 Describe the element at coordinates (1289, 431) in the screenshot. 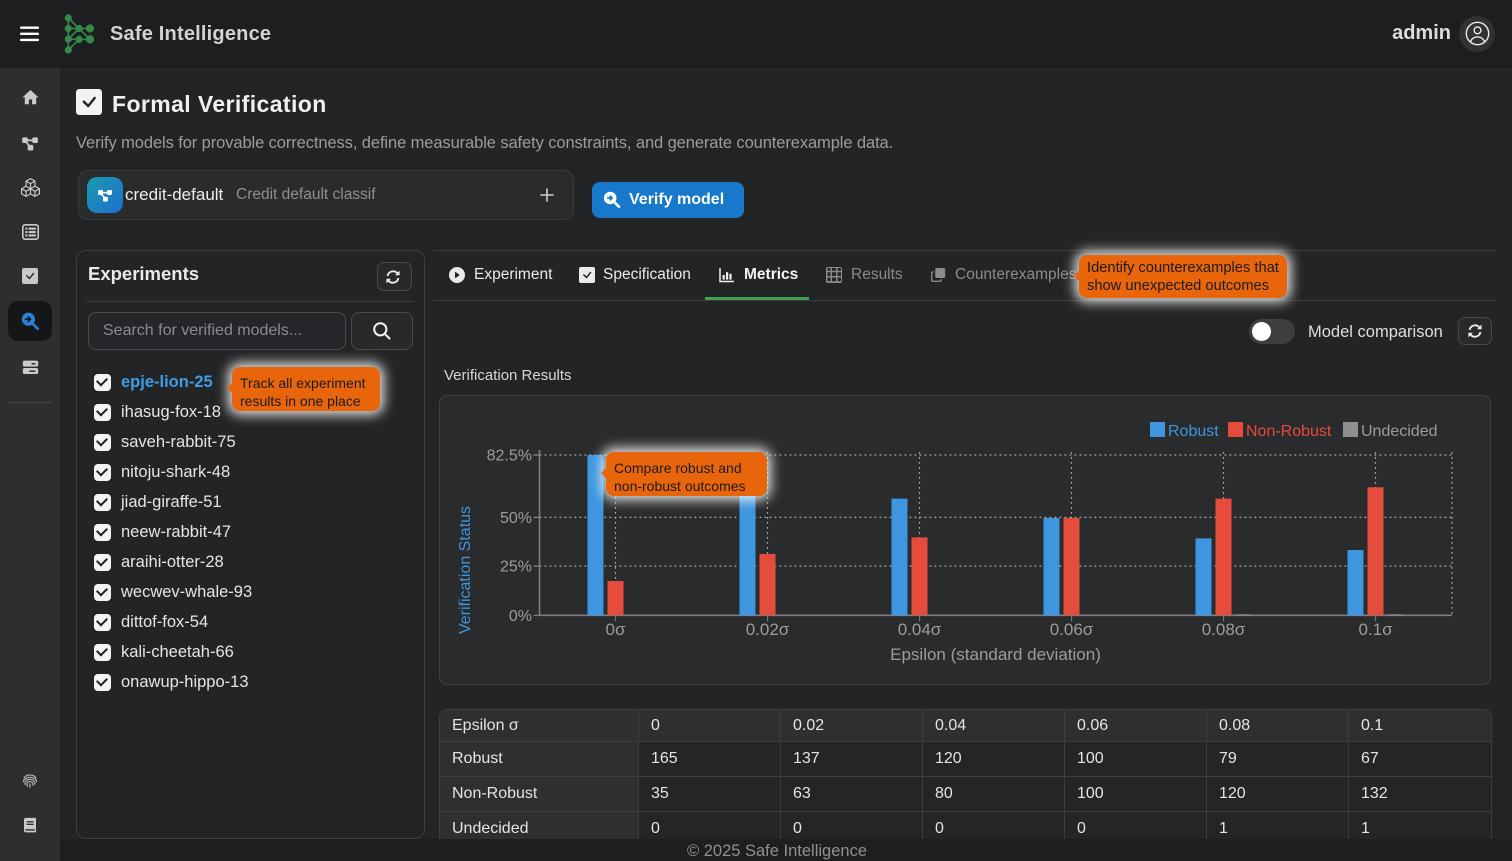

I see `svg-text: Non-Robust` at that location.